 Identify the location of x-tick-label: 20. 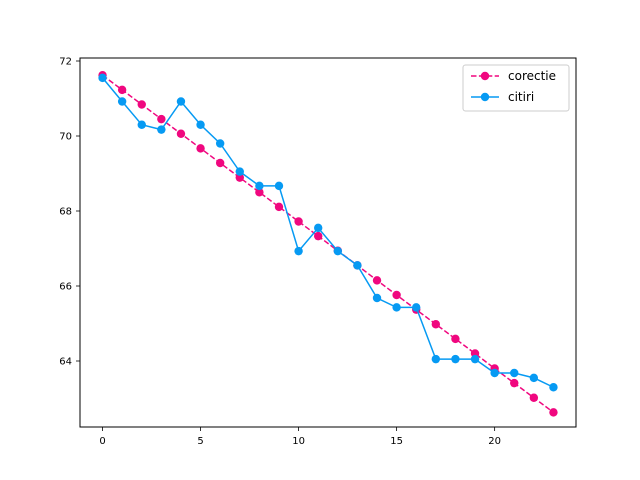
(494, 441).